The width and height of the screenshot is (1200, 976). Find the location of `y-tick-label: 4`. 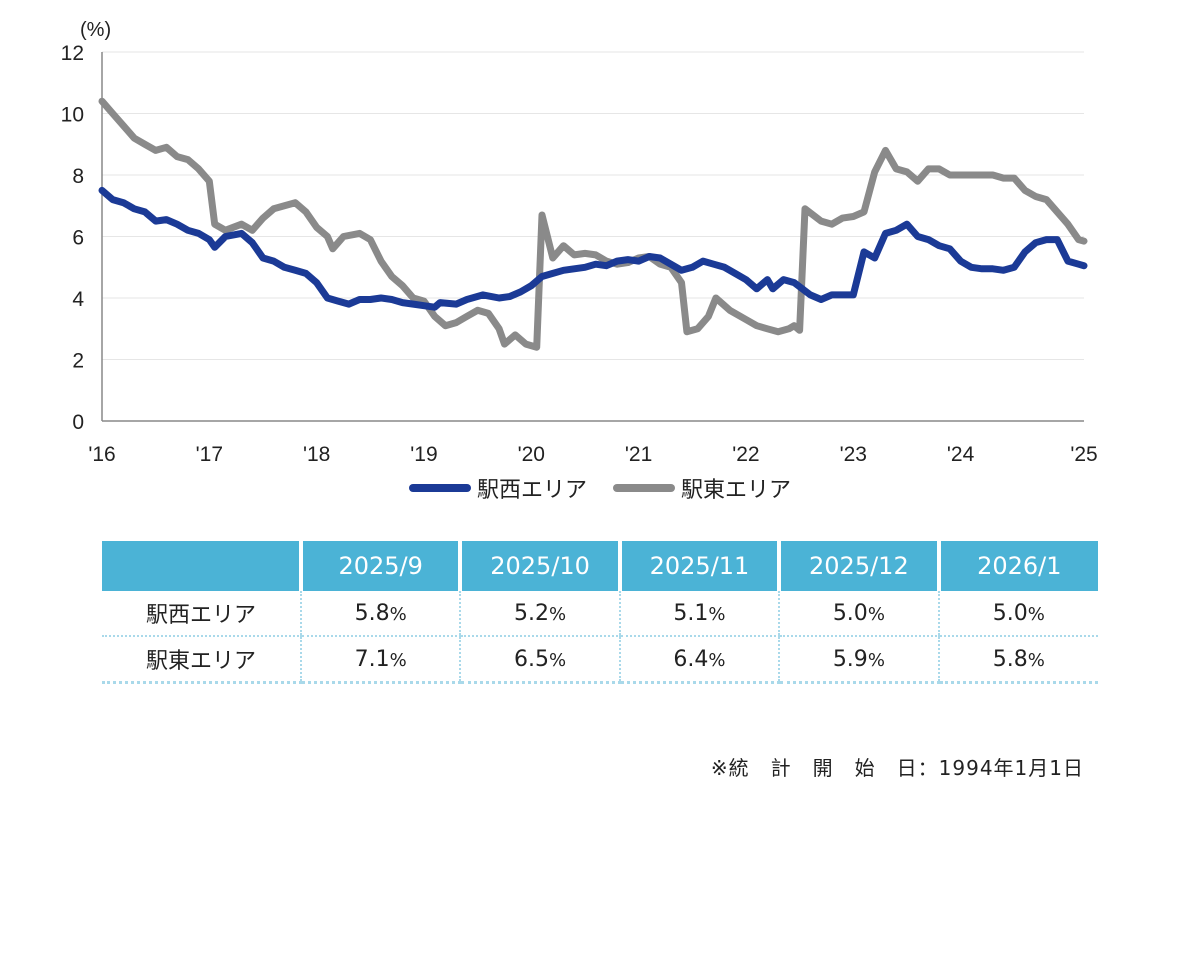

y-tick-label: 4 is located at coordinates (78, 299).